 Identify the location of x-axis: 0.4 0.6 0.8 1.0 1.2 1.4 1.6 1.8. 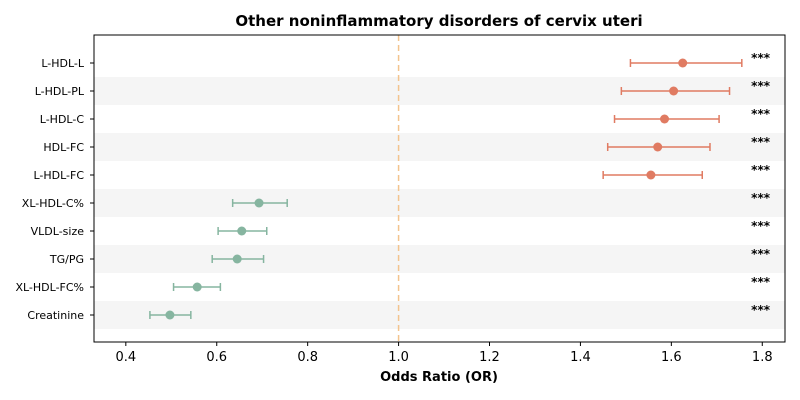
(444, 353).